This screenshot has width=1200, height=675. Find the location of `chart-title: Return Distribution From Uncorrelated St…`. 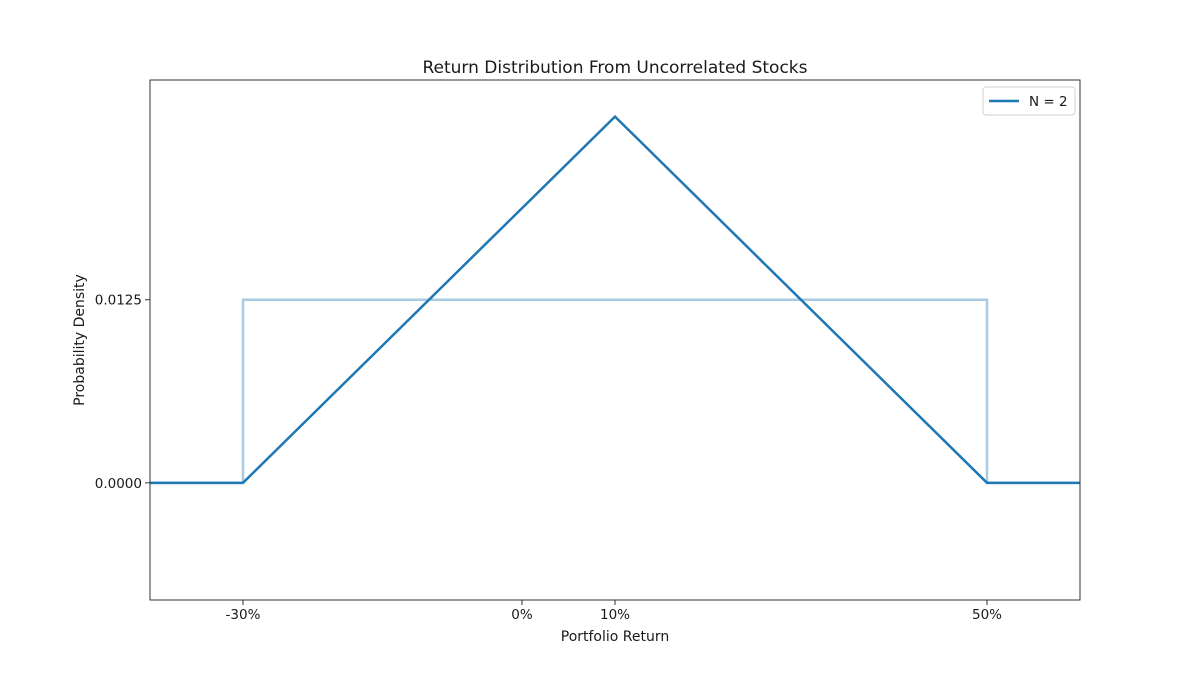

chart-title: Return Distribution From Uncorrelated St… is located at coordinates (614, 68).